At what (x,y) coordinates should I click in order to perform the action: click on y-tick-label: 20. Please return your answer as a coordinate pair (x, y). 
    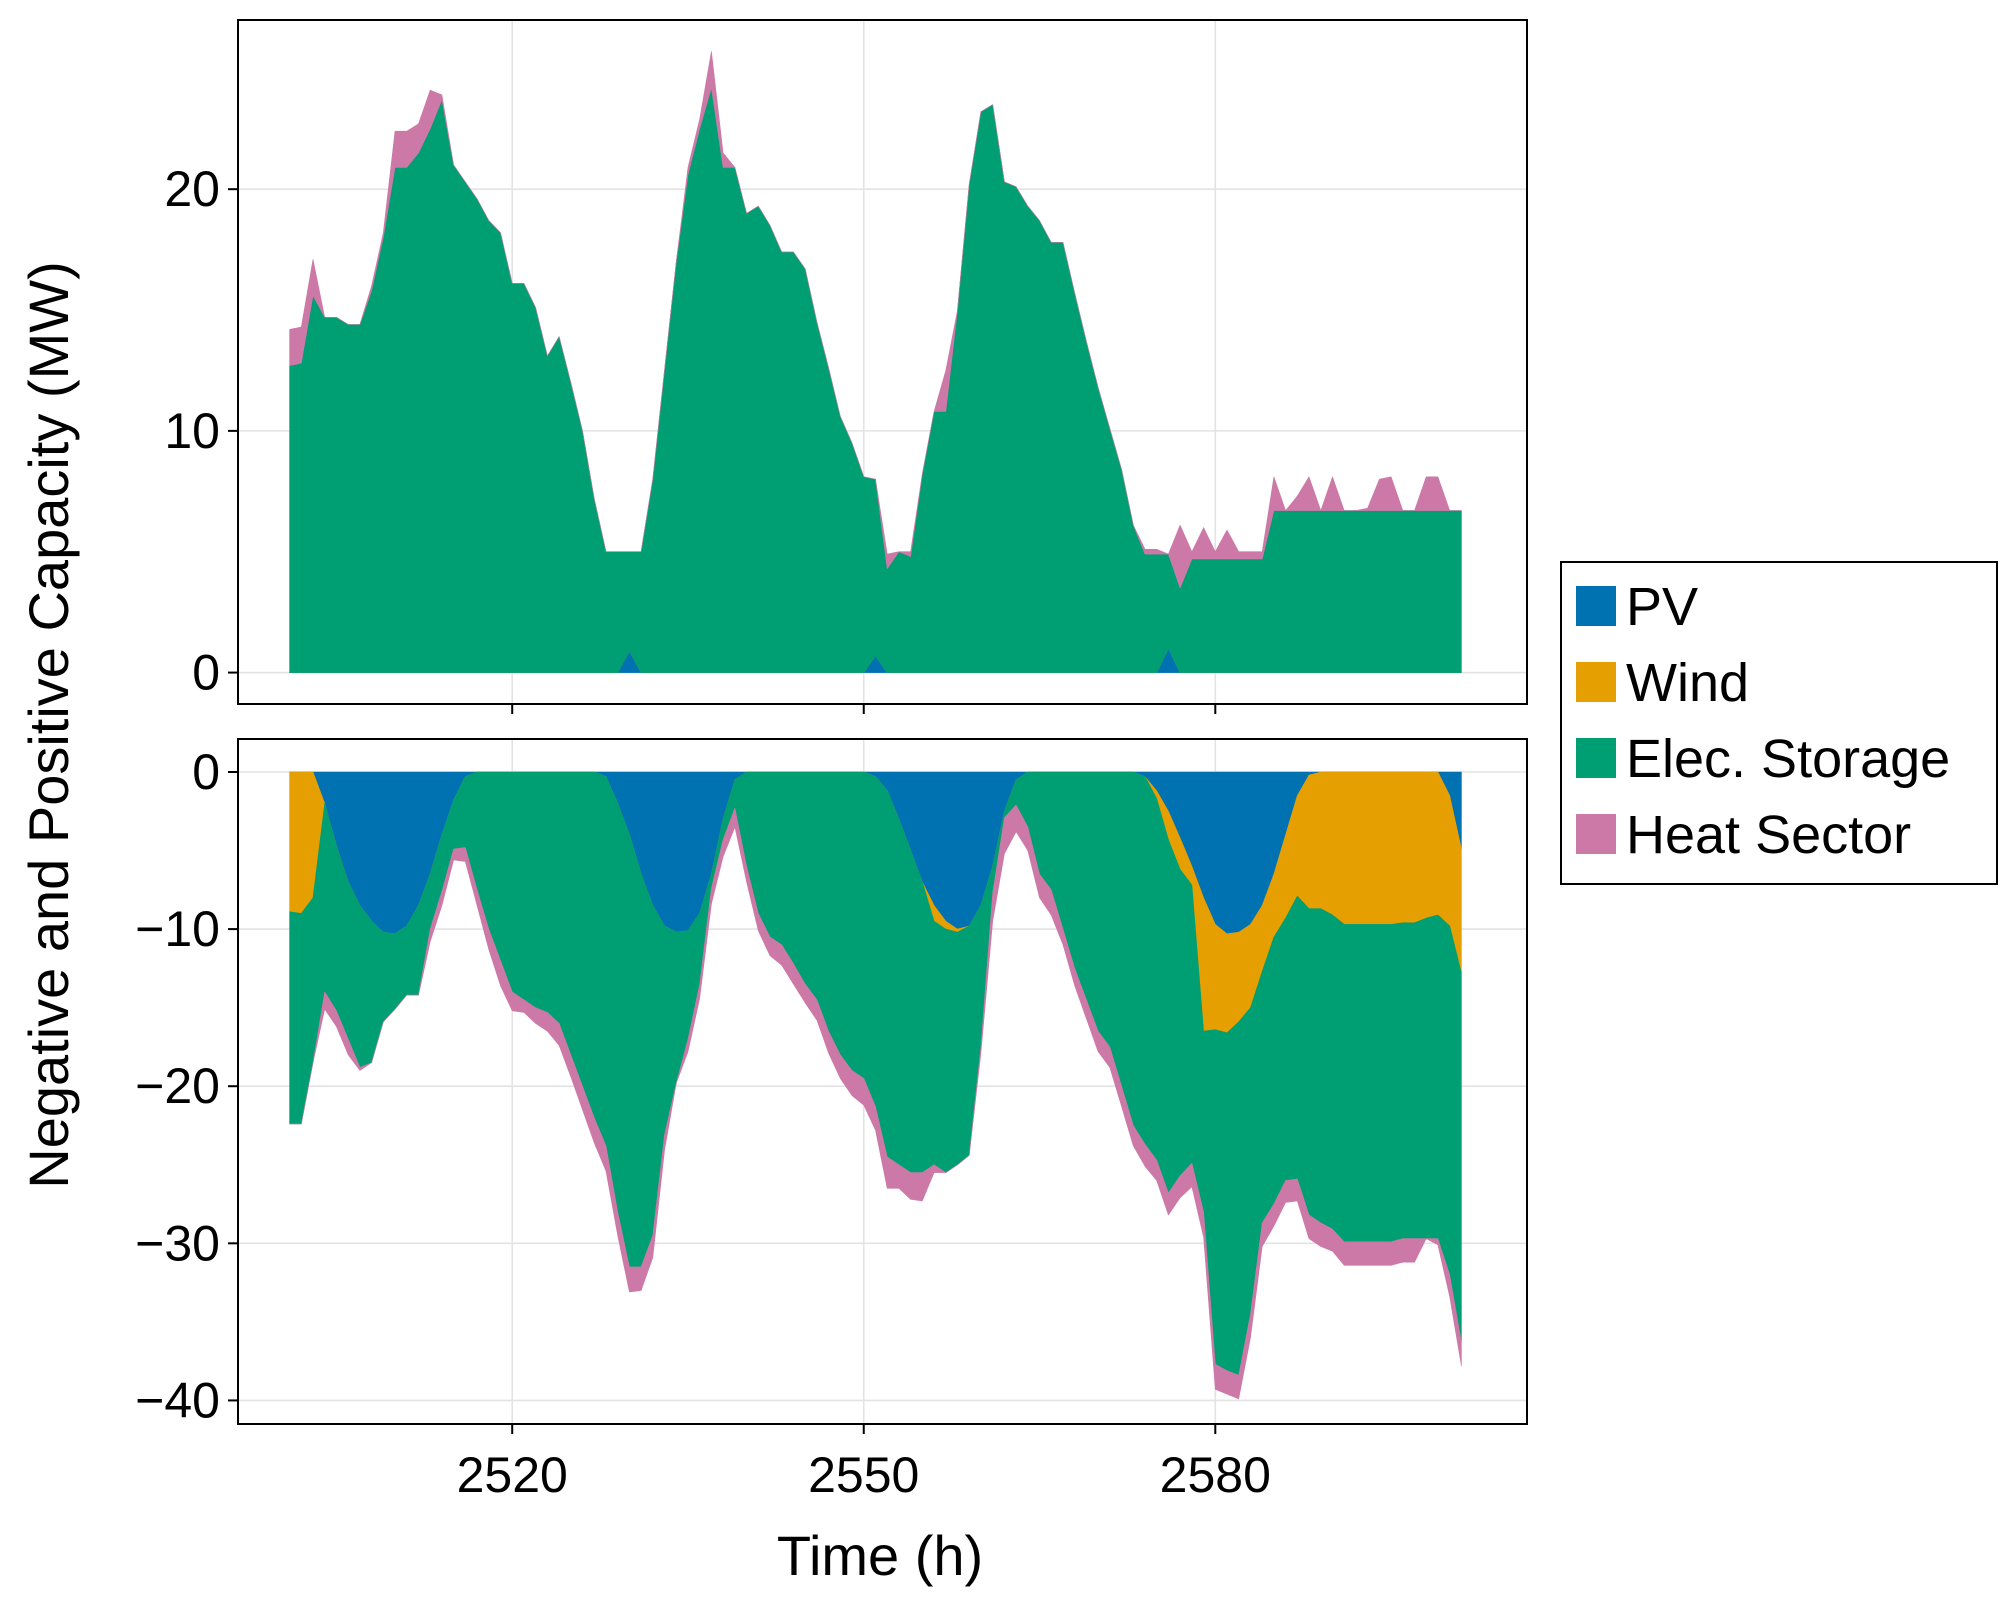
    Looking at the image, I should click on (192, 189).